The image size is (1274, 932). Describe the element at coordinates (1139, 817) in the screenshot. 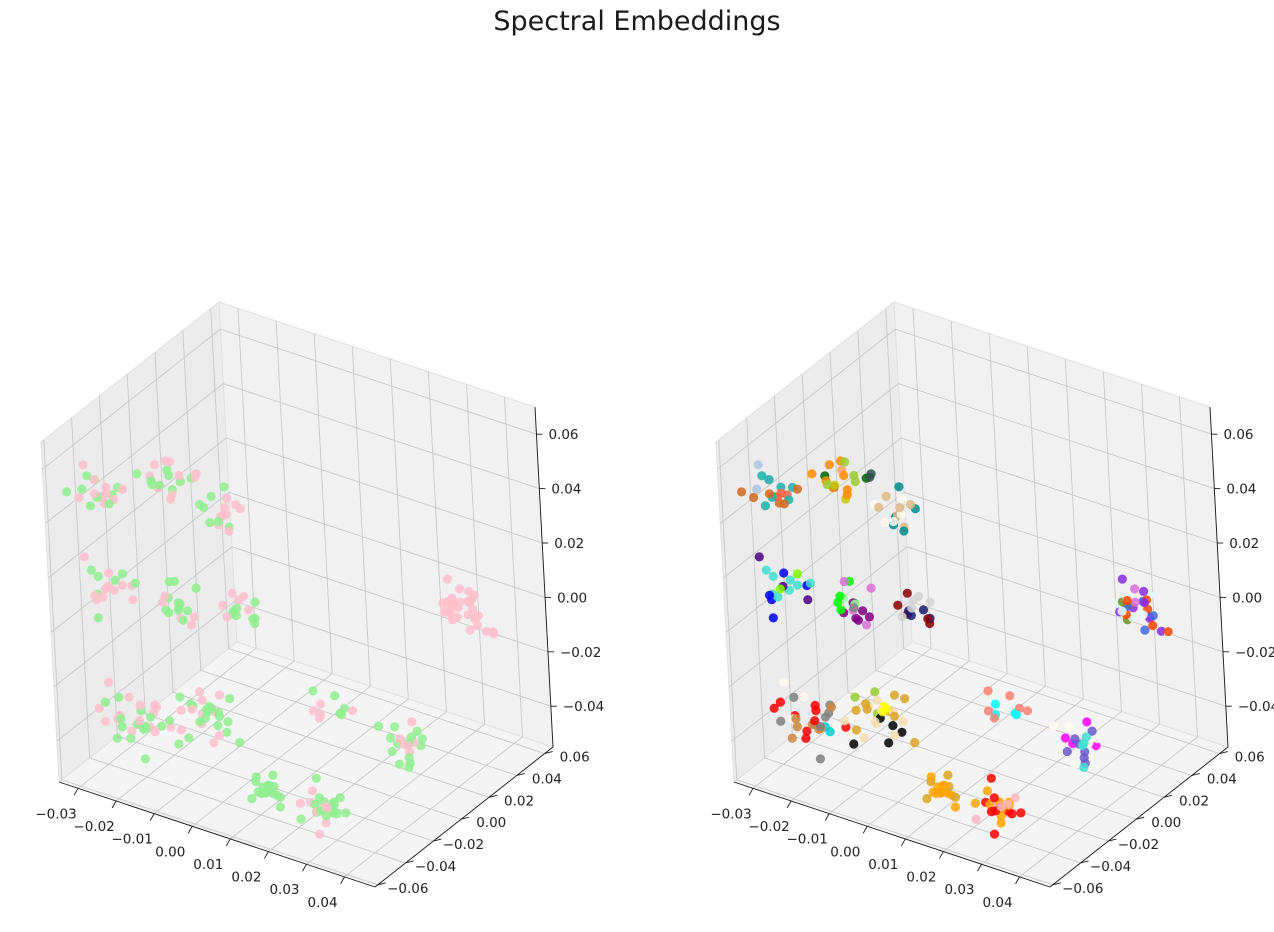

I see `y-axis-line` at that location.